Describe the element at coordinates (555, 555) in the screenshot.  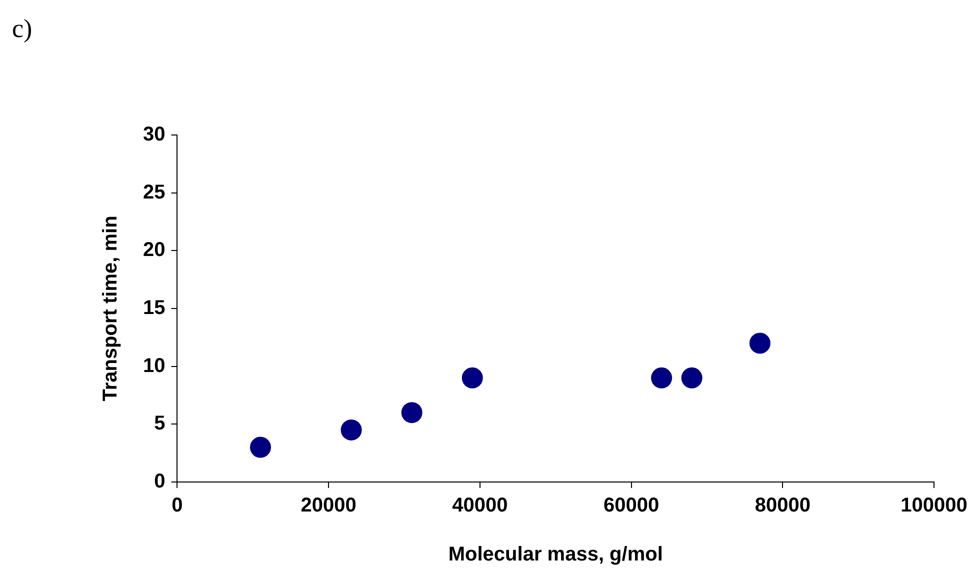
I see `x-axis-title: Molecular mass, g/mol` at that location.